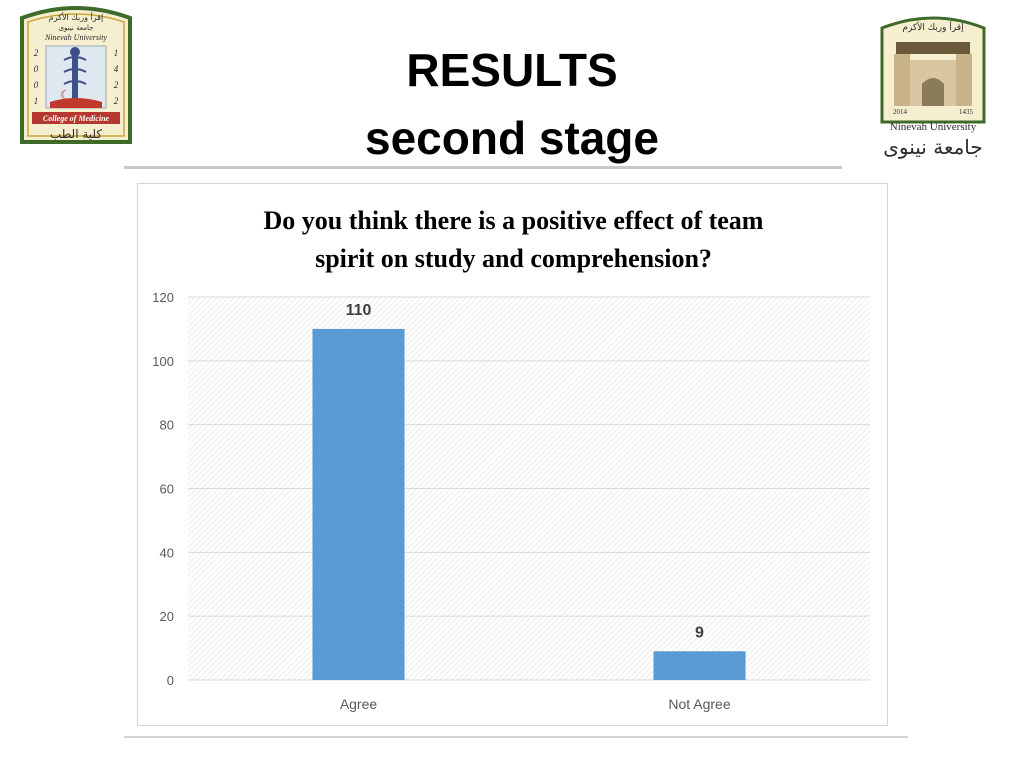 This screenshot has height=768, width=1024. Describe the element at coordinates (933, 147) in the screenshot. I see `logo-right-arabic-bottom: جامعة نينوى` at that location.